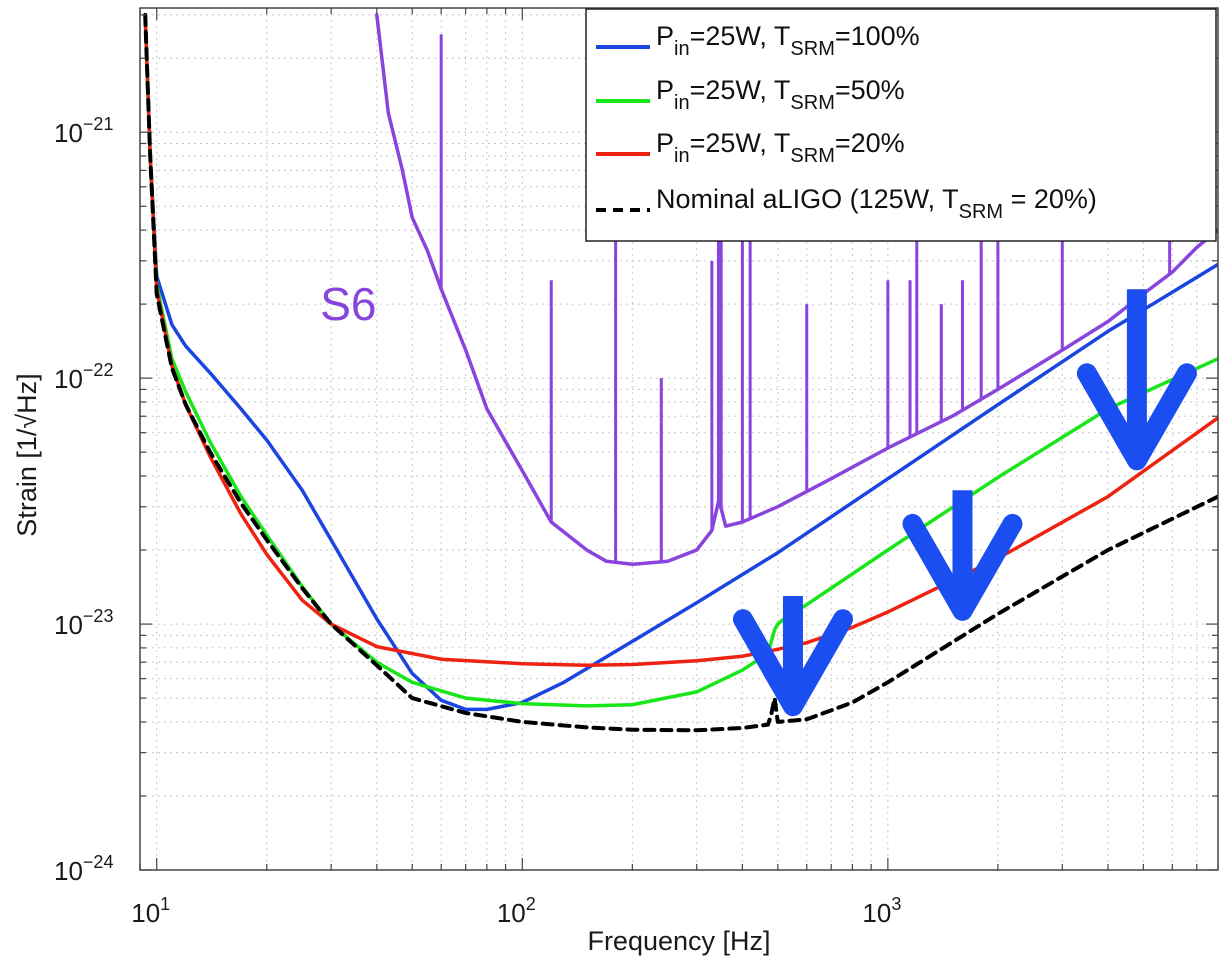  I want to click on text-segment: −24, so click(98, 862).